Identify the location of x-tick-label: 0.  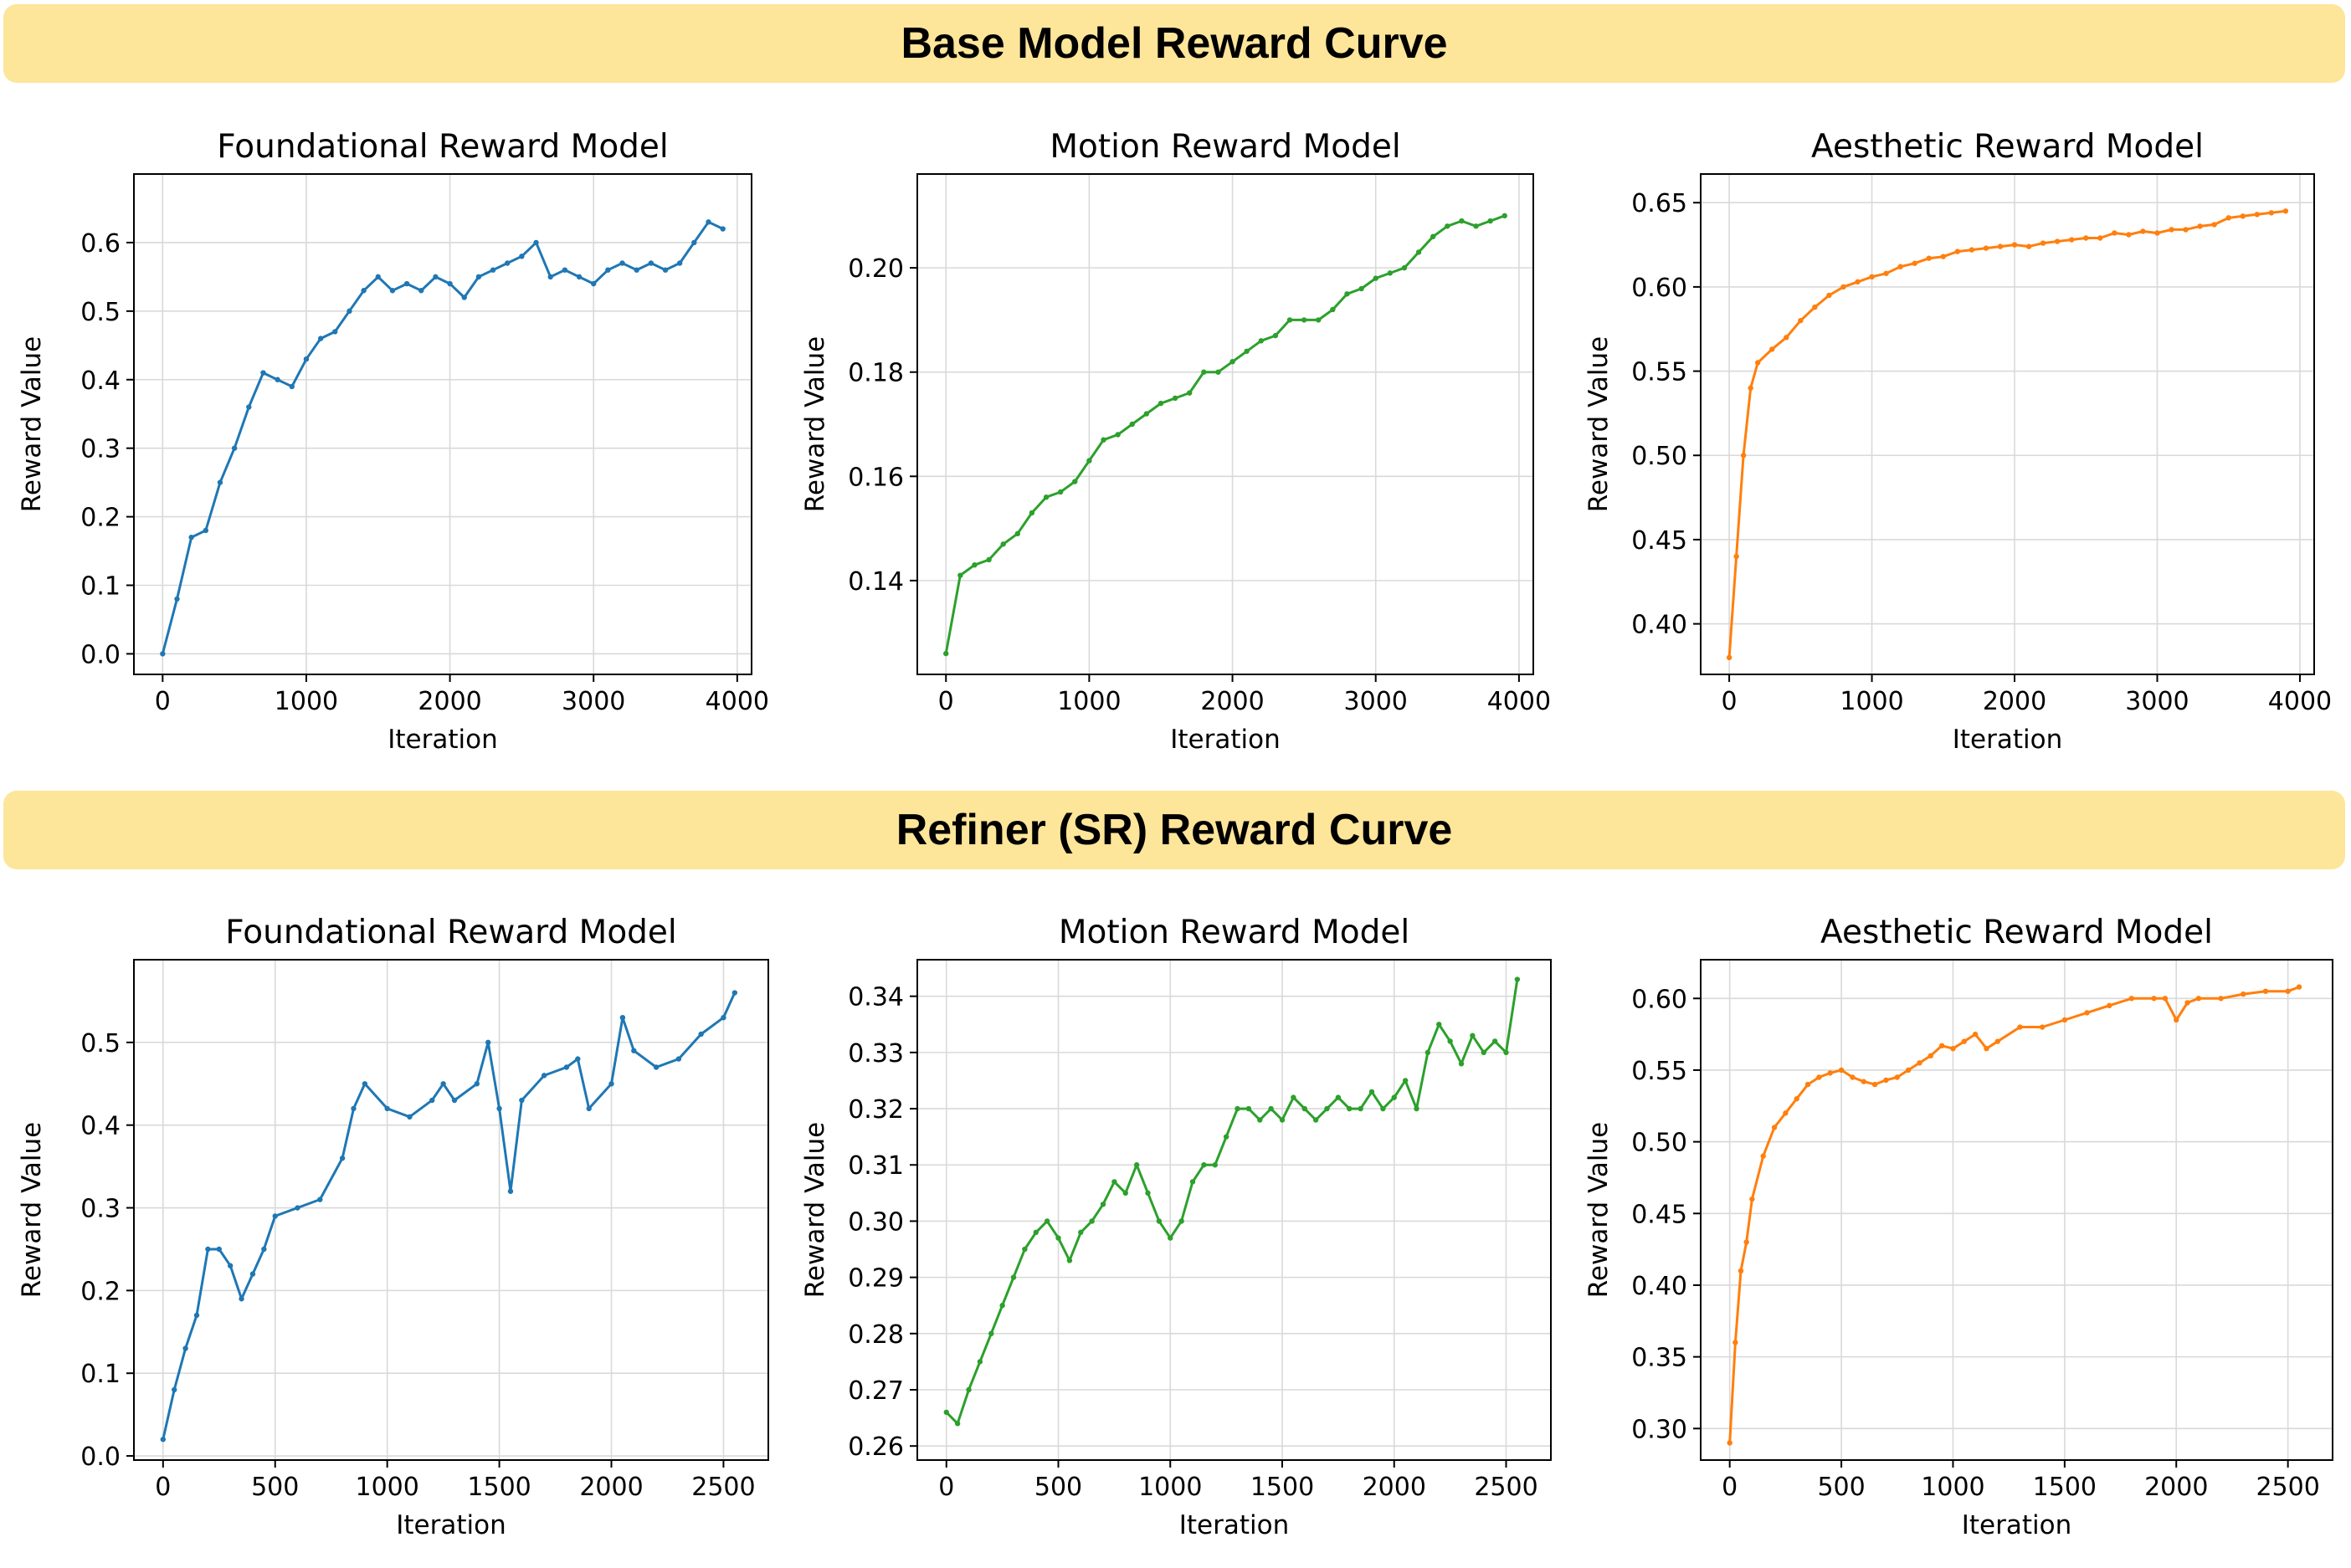
(946, 701).